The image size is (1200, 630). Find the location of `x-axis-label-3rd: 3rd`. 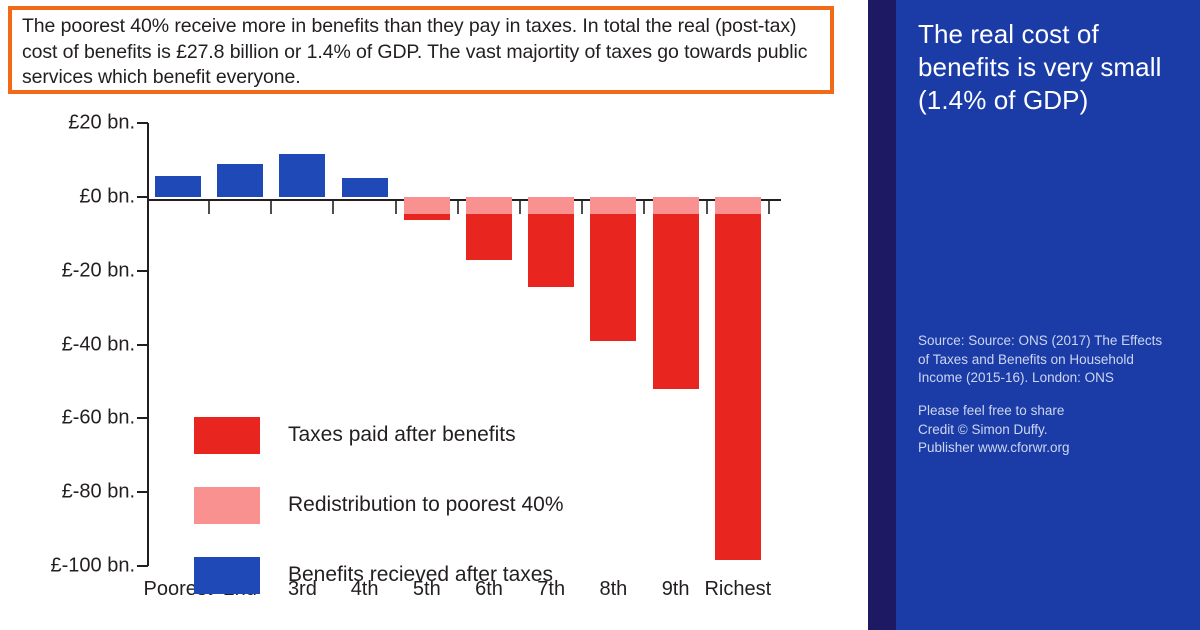

x-axis-label-3rd: 3rd is located at coordinates (302, 589).